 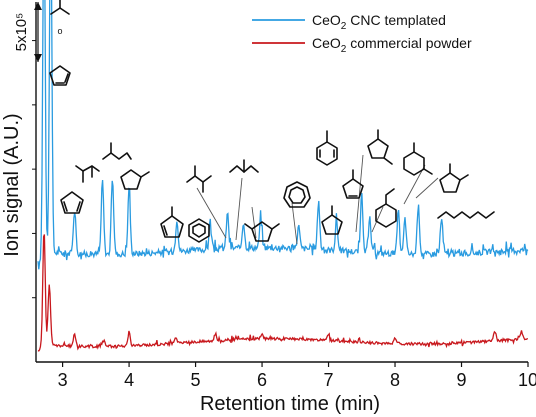 What do you see at coordinates (34, 169) in the screenshot?
I see `y-axis-ticks` at bounding box center [34, 169].